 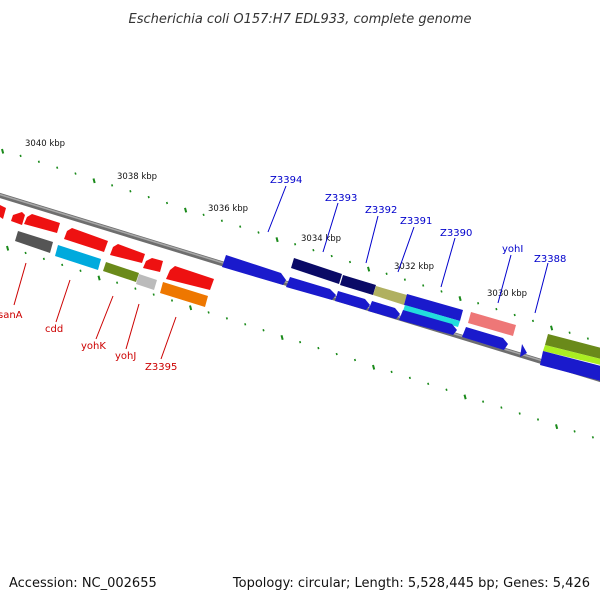 What do you see at coordinates (45, 144) in the screenshot?
I see `scale-label-3040: 3040 kbp` at bounding box center [45, 144].